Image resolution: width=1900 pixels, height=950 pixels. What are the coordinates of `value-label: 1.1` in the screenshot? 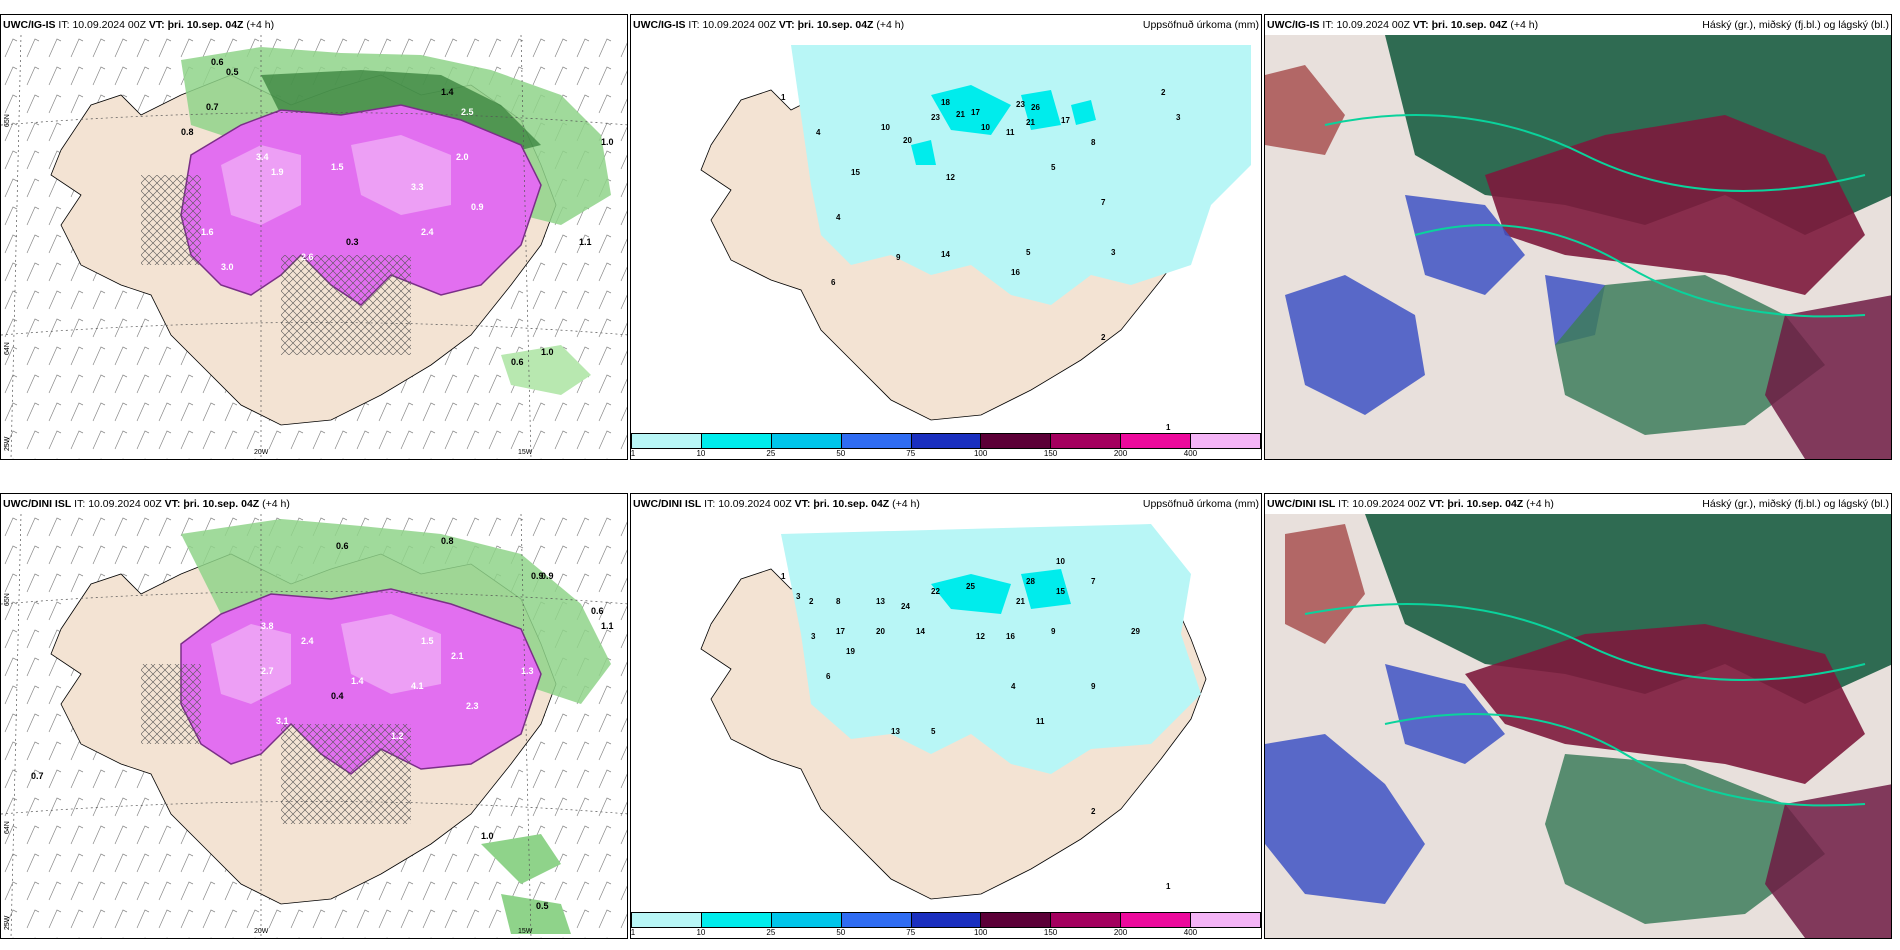 It's located at (585, 242).